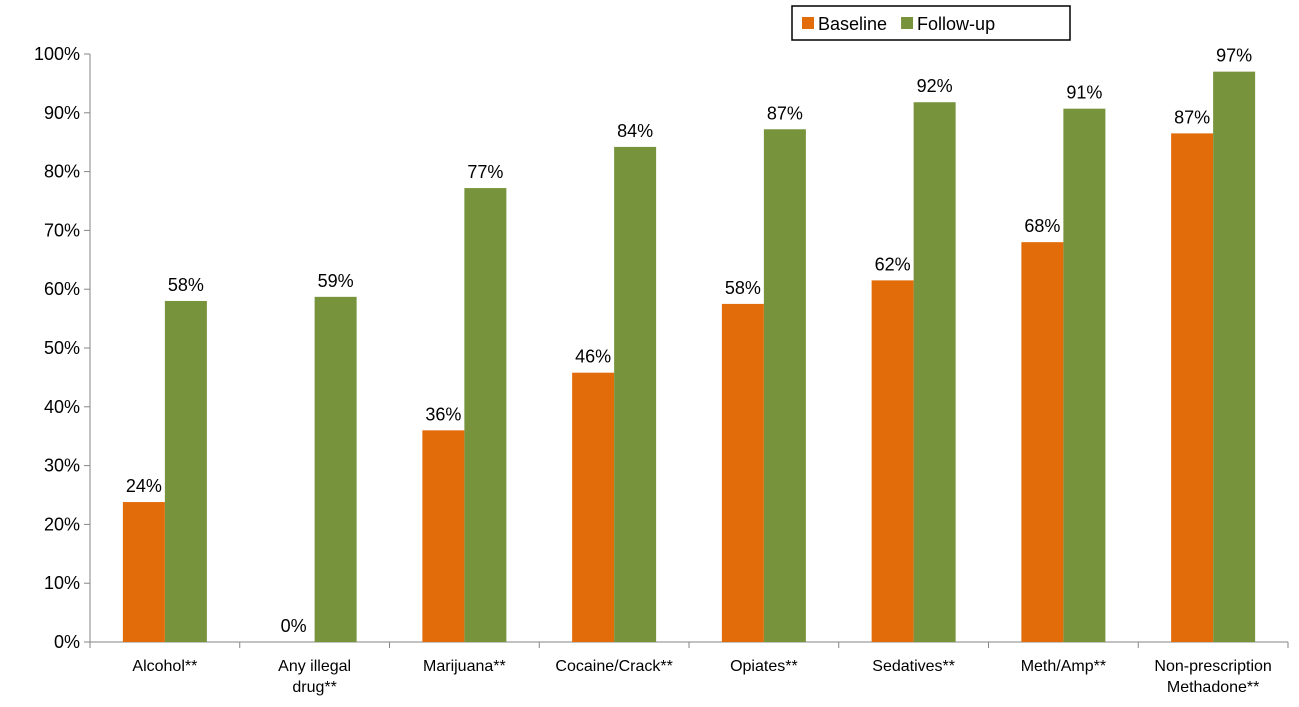  What do you see at coordinates (62, 466) in the screenshot?
I see `y-tick-label: 30%` at bounding box center [62, 466].